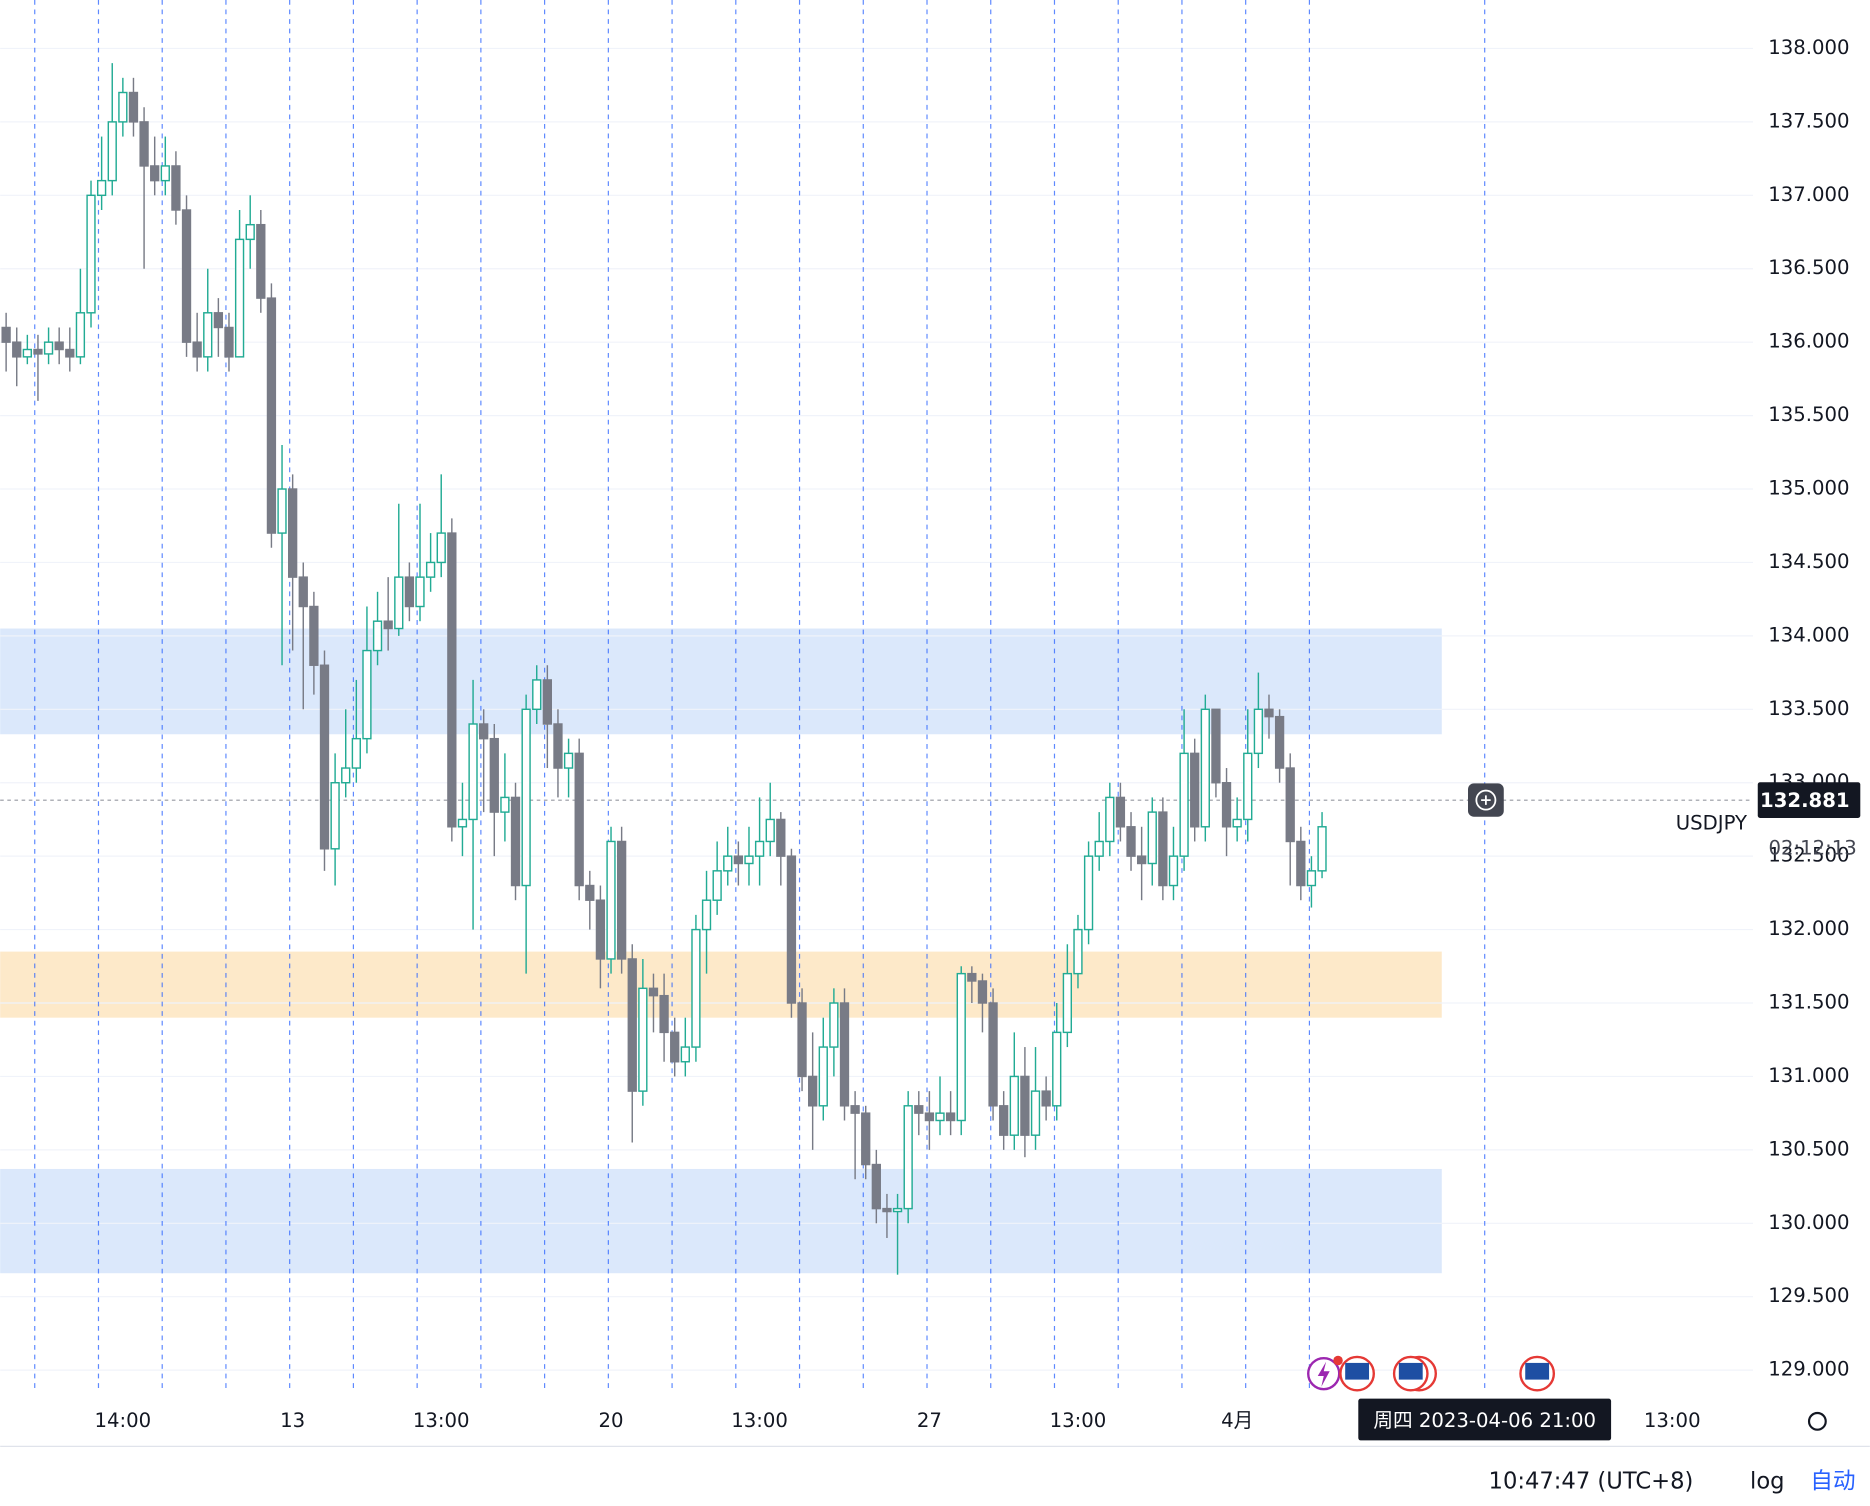 This screenshot has height=1506, width=1870. I want to click on auto-toggle: 自动, so click(1832, 1482).